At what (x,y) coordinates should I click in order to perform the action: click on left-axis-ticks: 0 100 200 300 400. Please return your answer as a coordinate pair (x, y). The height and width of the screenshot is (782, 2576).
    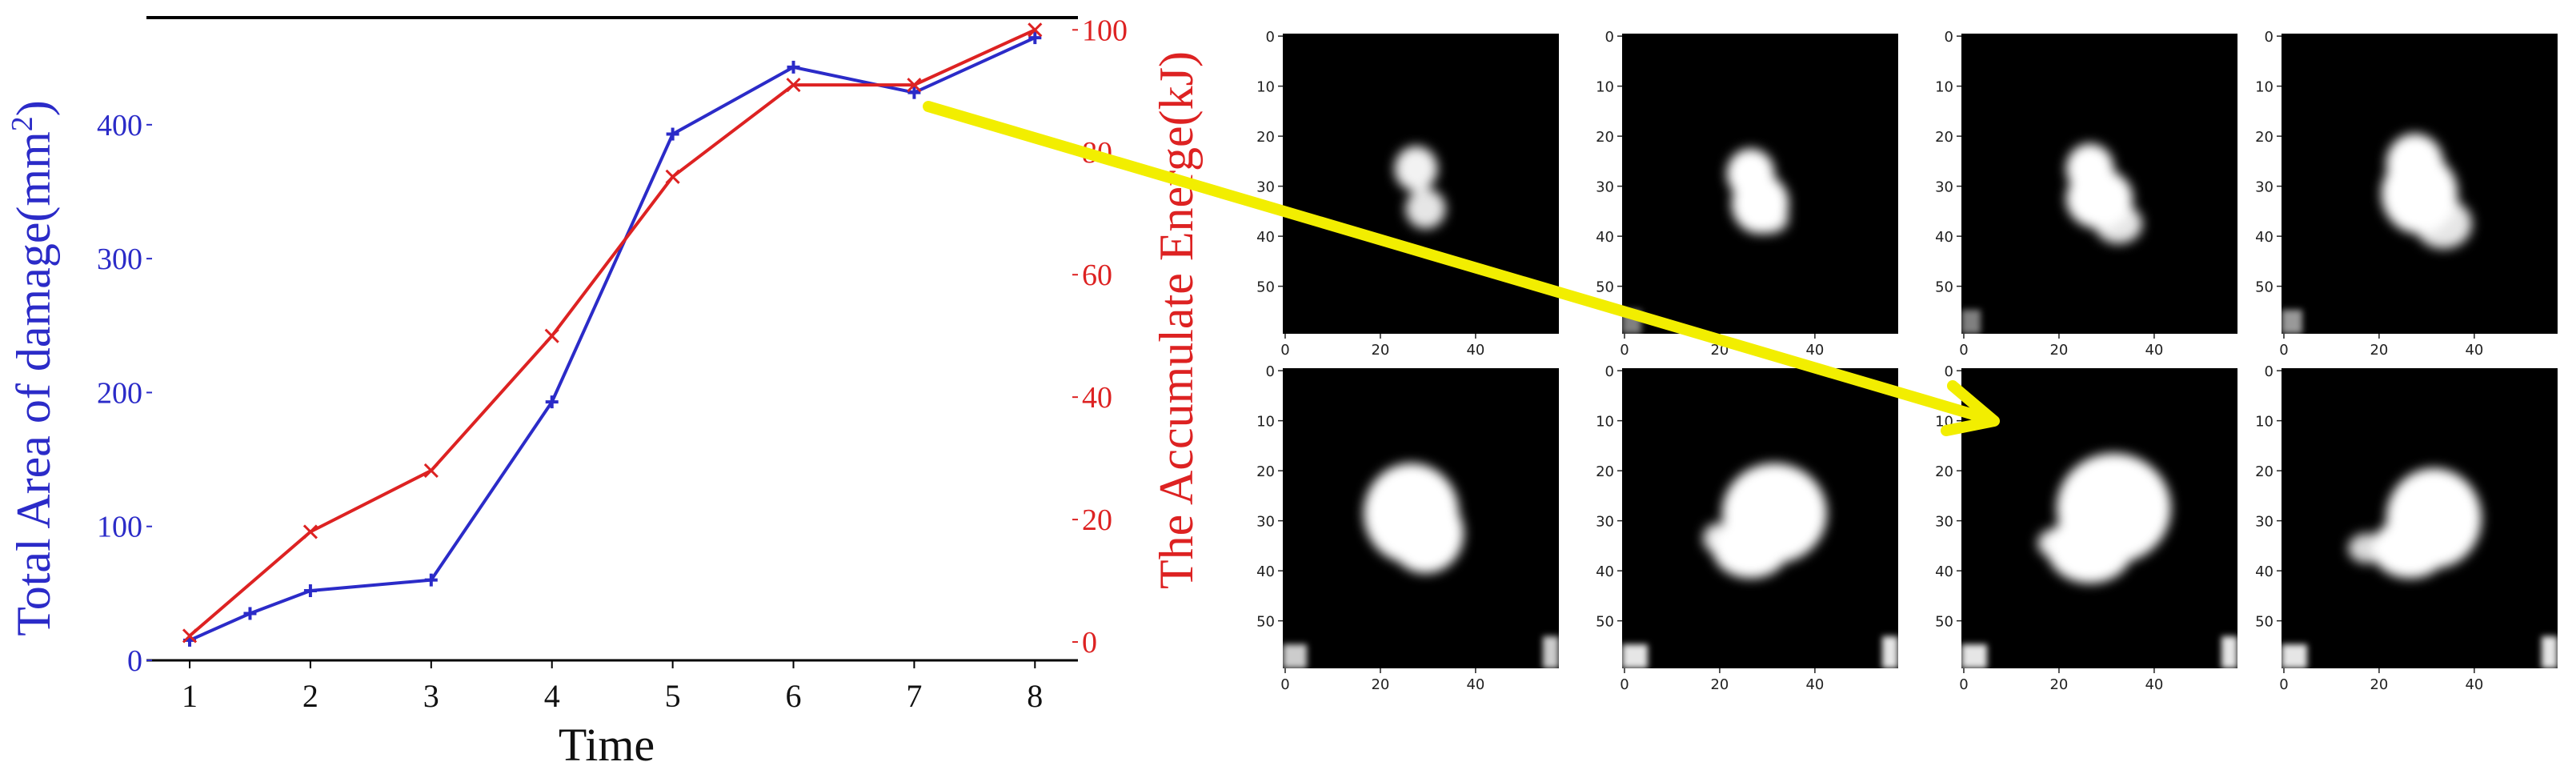
    Looking at the image, I should click on (124, 393).